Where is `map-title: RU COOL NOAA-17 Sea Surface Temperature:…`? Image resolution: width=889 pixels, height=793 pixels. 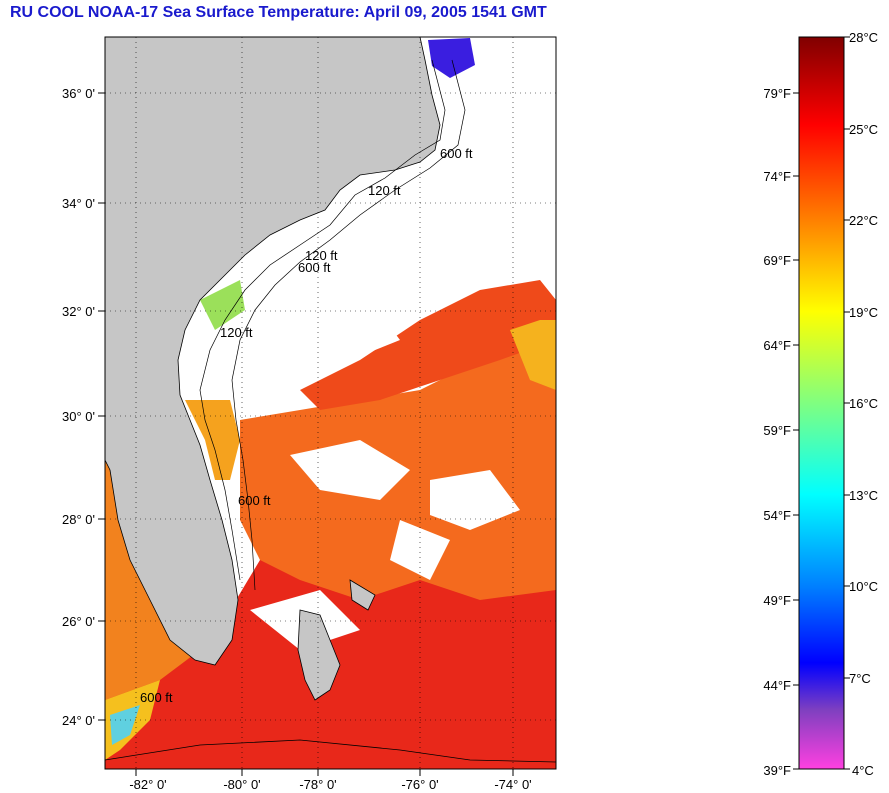 map-title: RU COOL NOAA-17 Sea Surface Temperature:… is located at coordinates (278, 12).